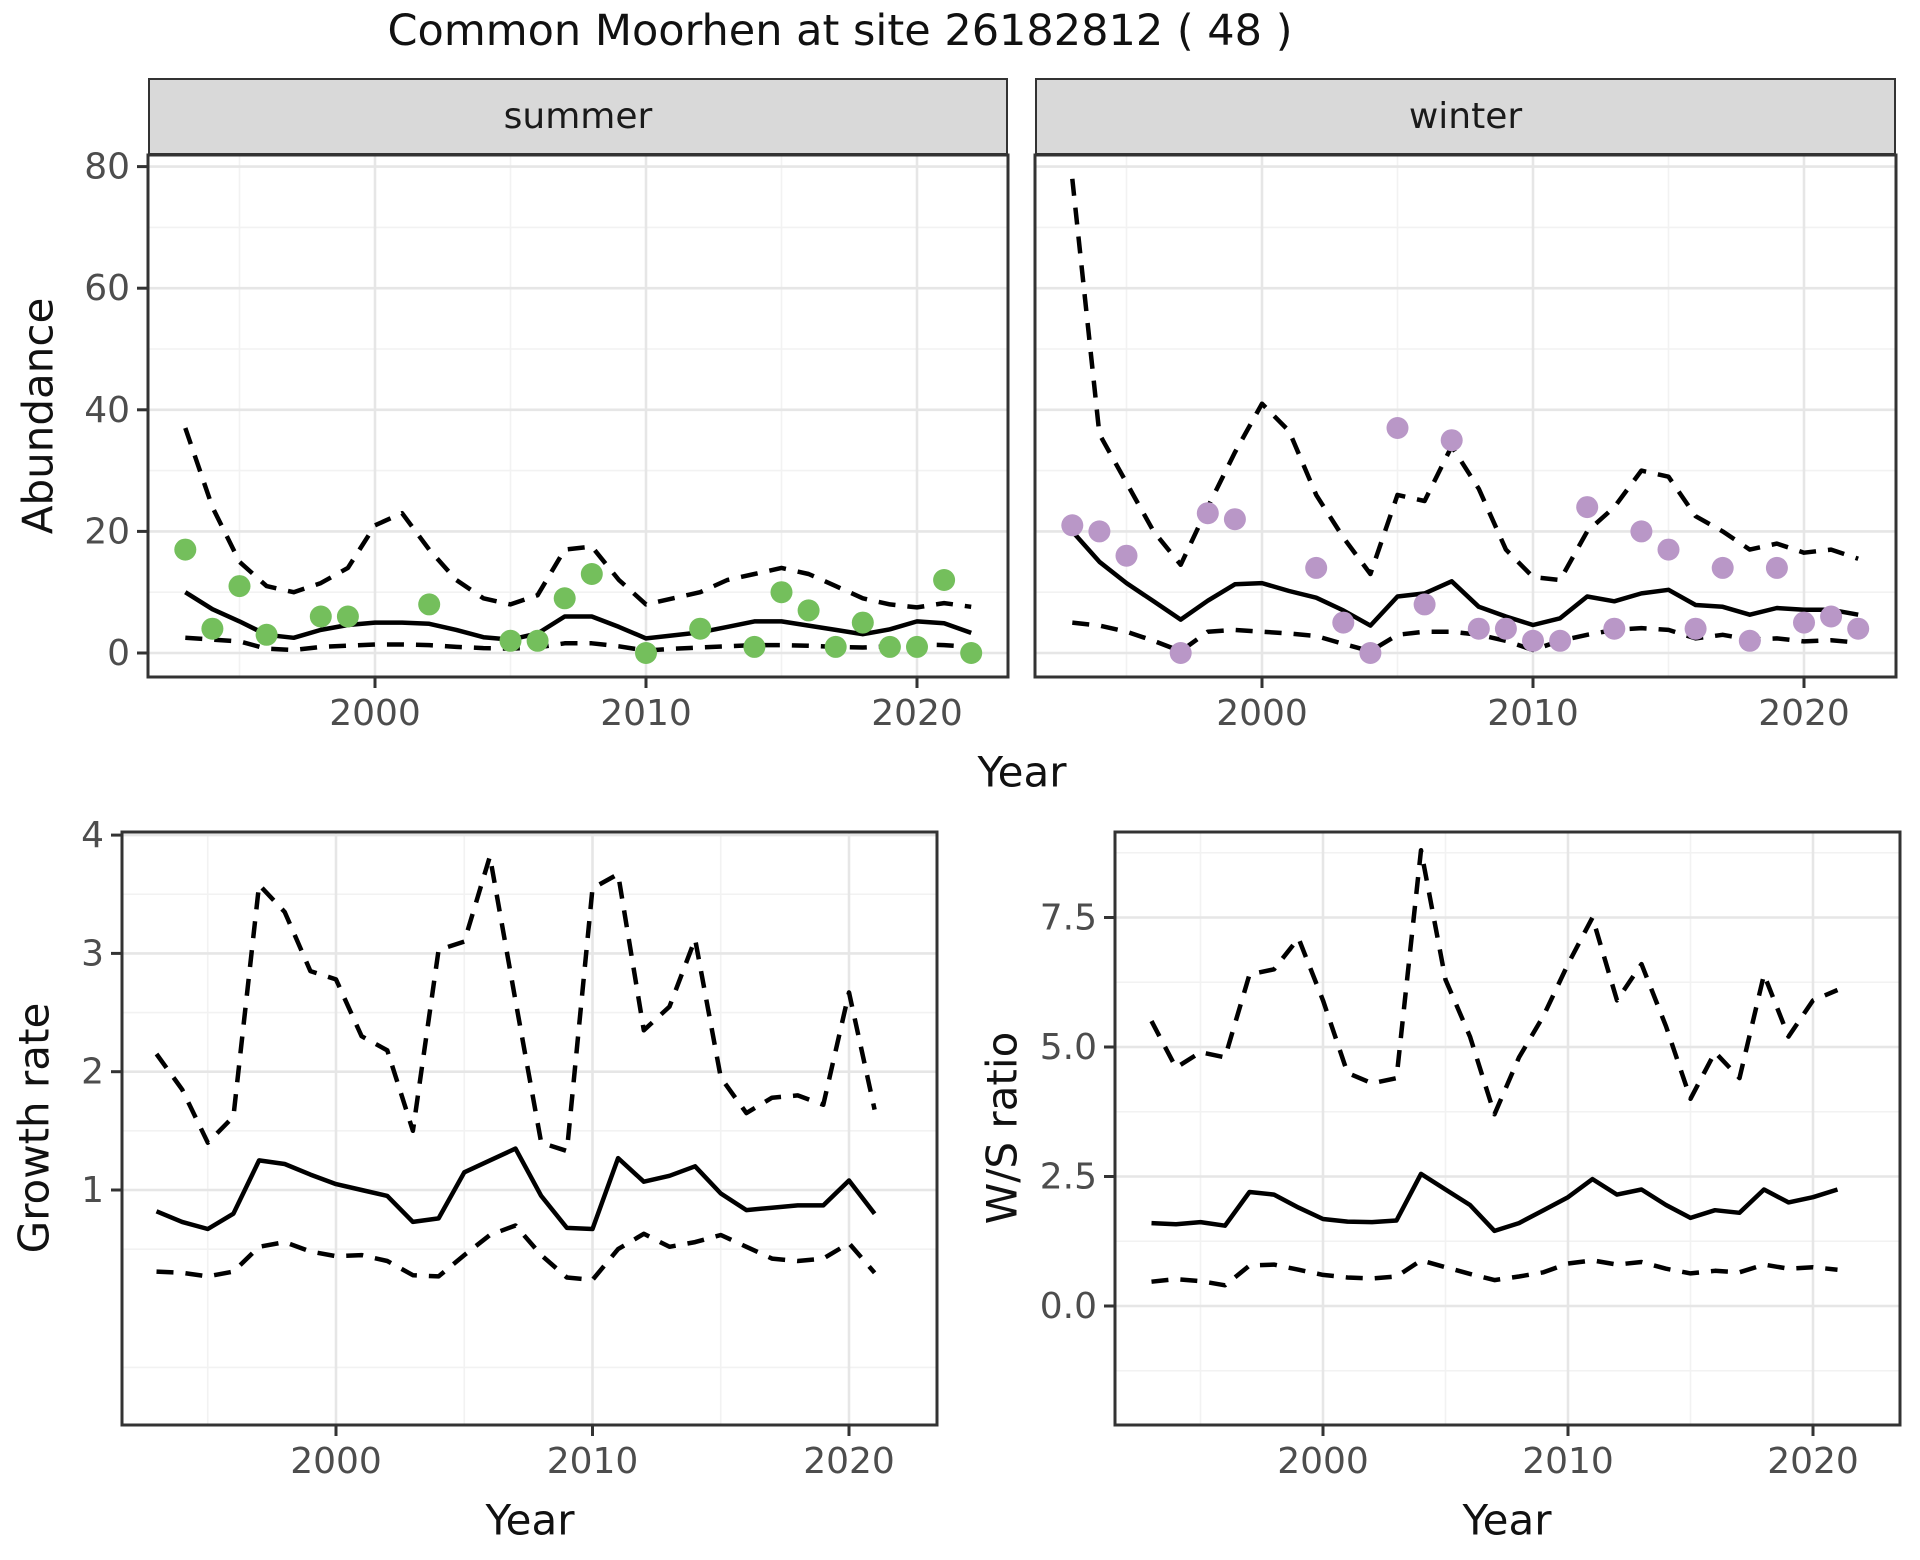  Describe the element at coordinates (1022, 772) in the screenshot. I see `x-axis-title-year-top: Year` at that location.